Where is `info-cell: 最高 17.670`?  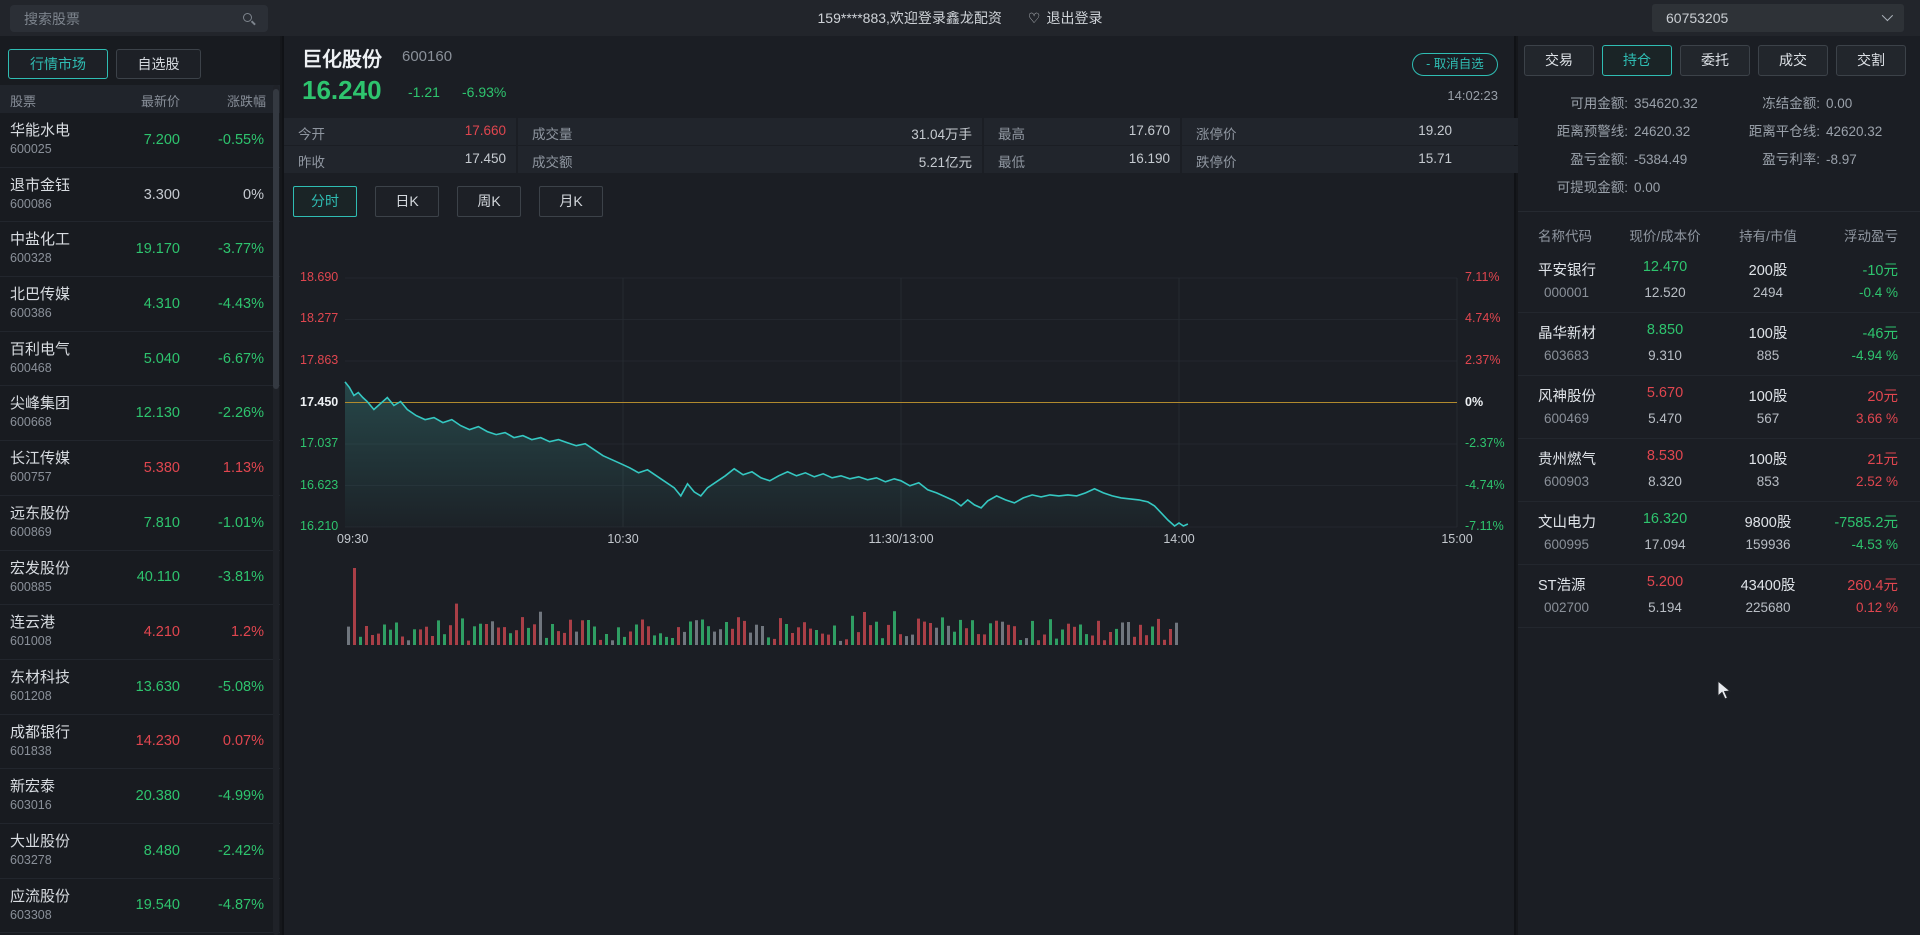
info-cell: 最高 17.670 is located at coordinates (1082, 131).